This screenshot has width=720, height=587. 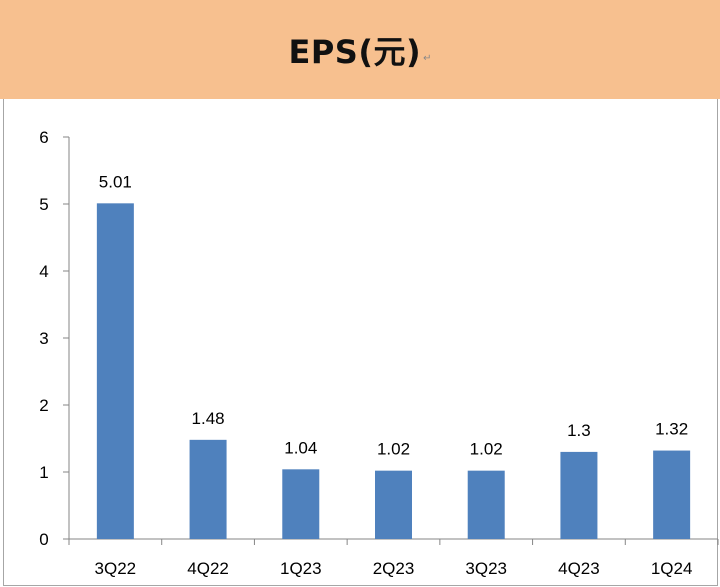 I want to click on bar-1q24, so click(x=672, y=494).